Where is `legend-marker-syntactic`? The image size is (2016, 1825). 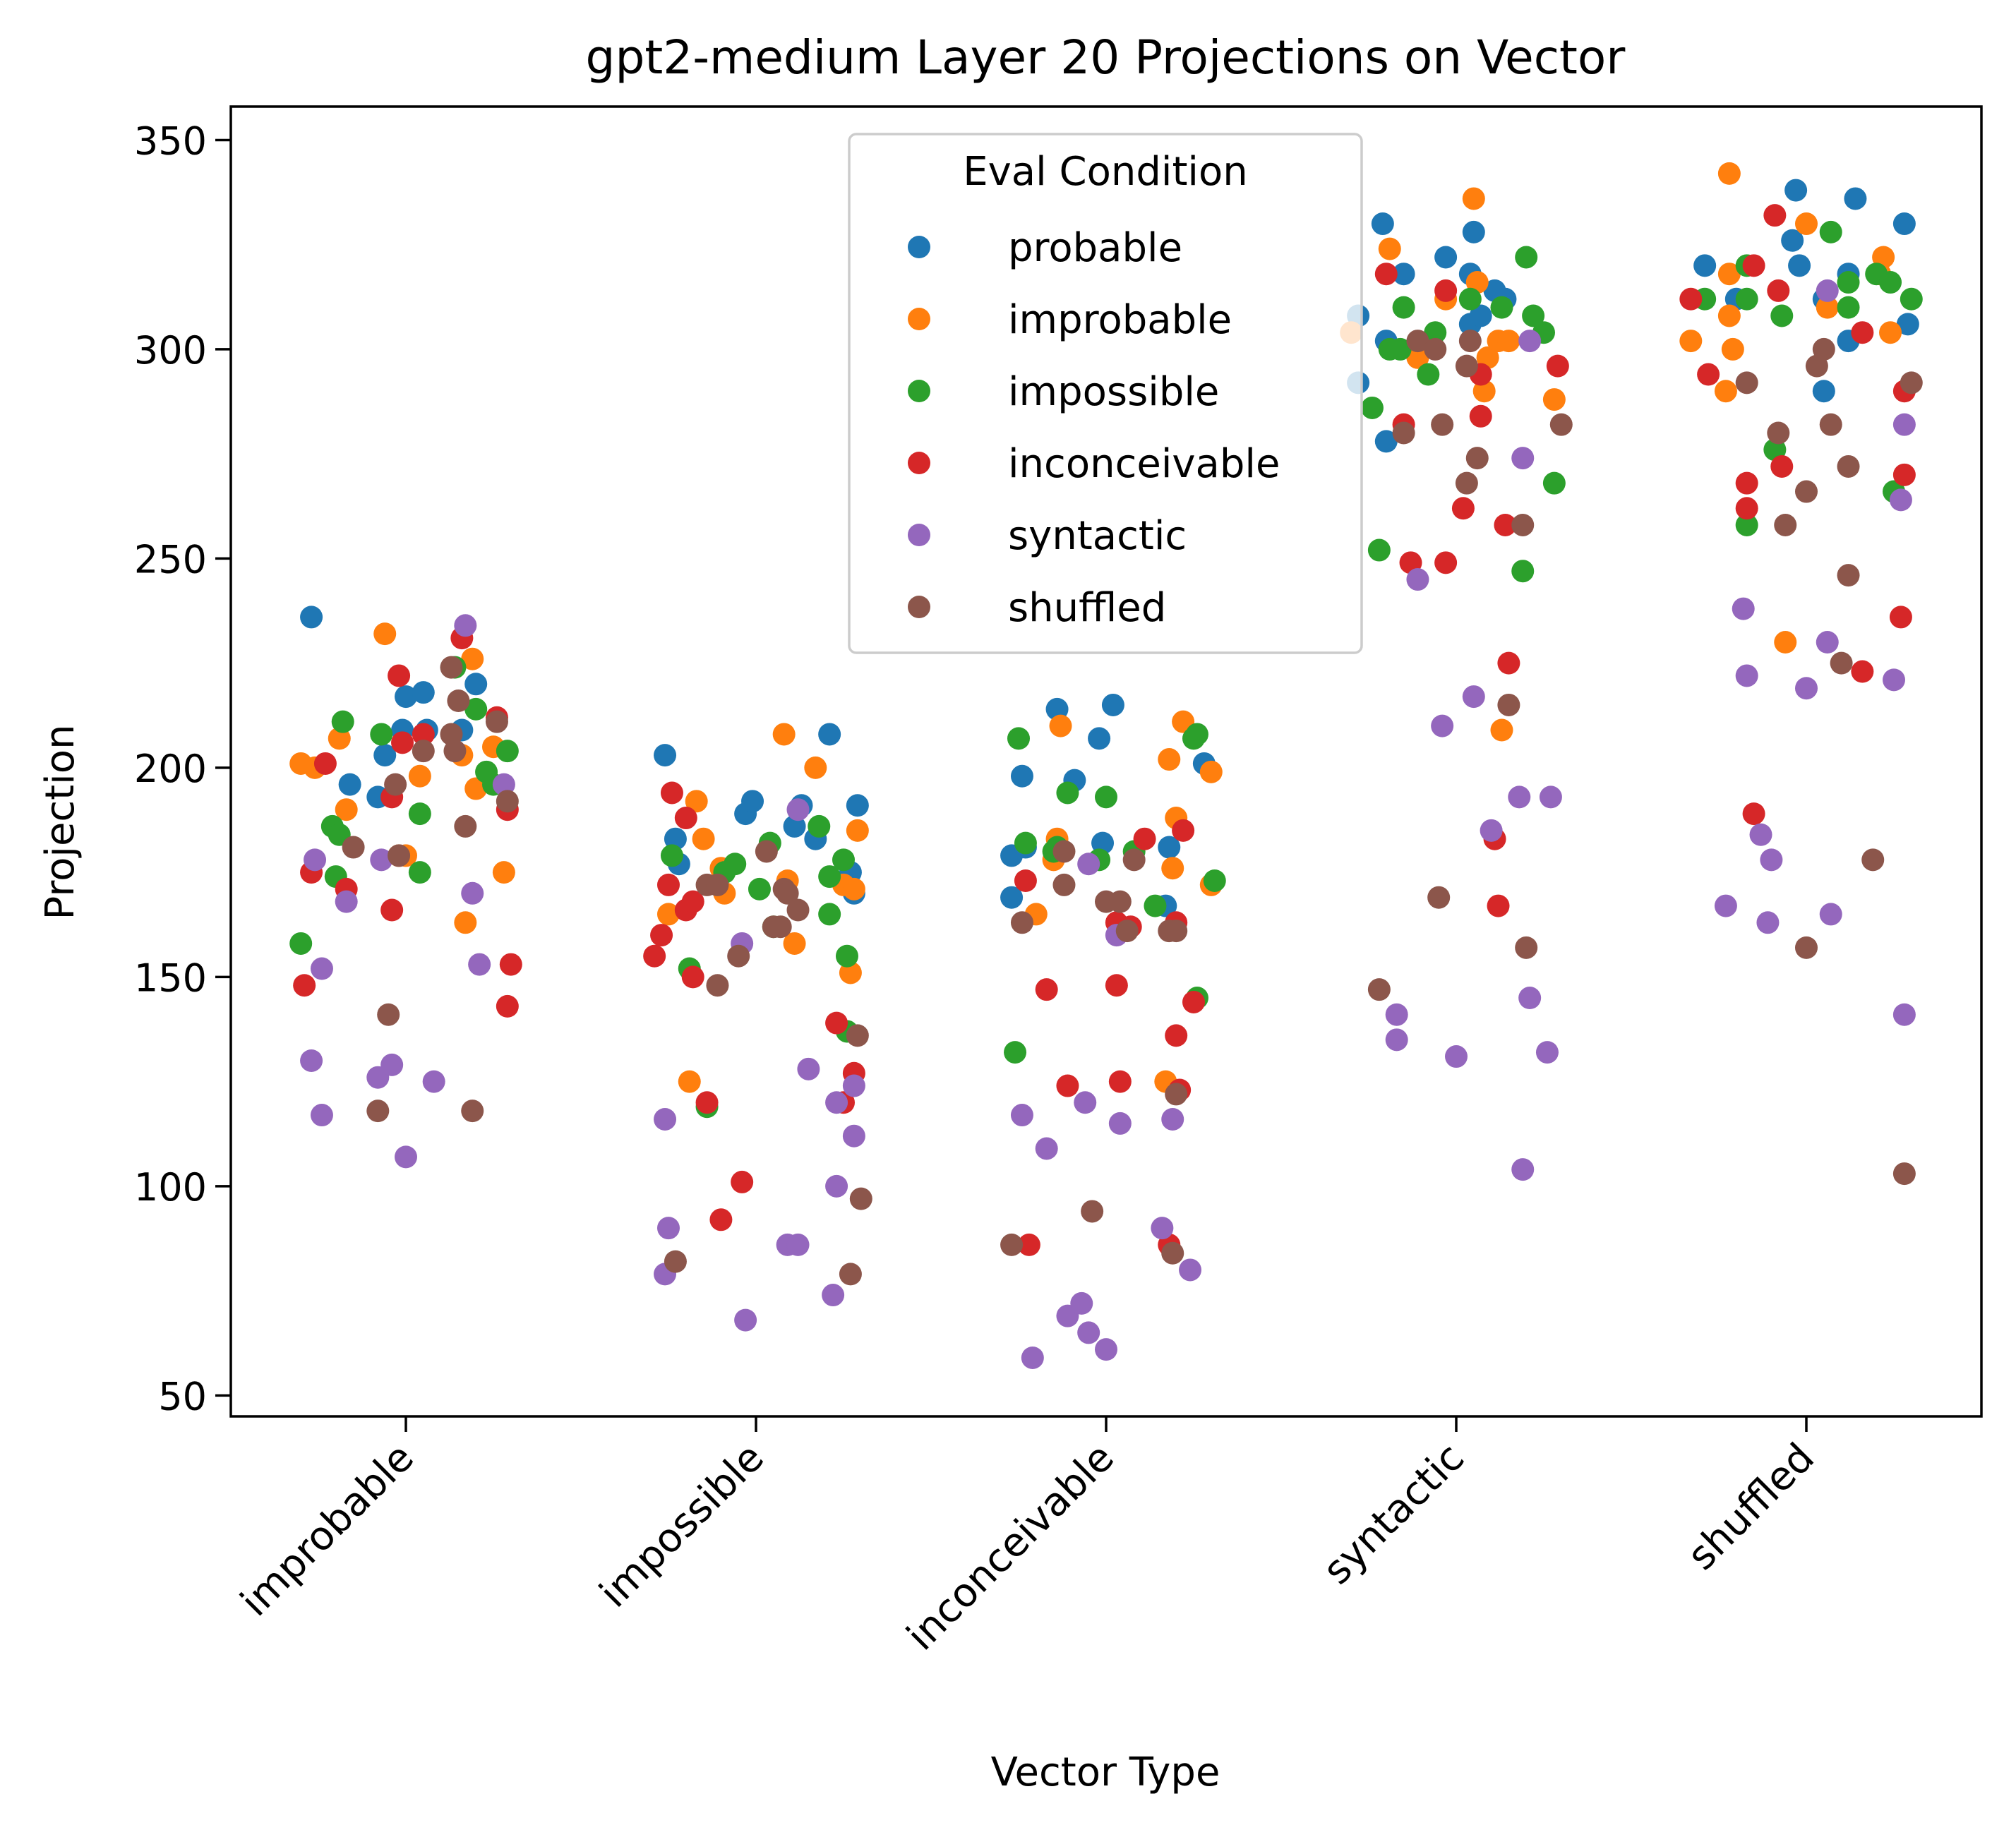
legend-marker-syntactic is located at coordinates (919, 535).